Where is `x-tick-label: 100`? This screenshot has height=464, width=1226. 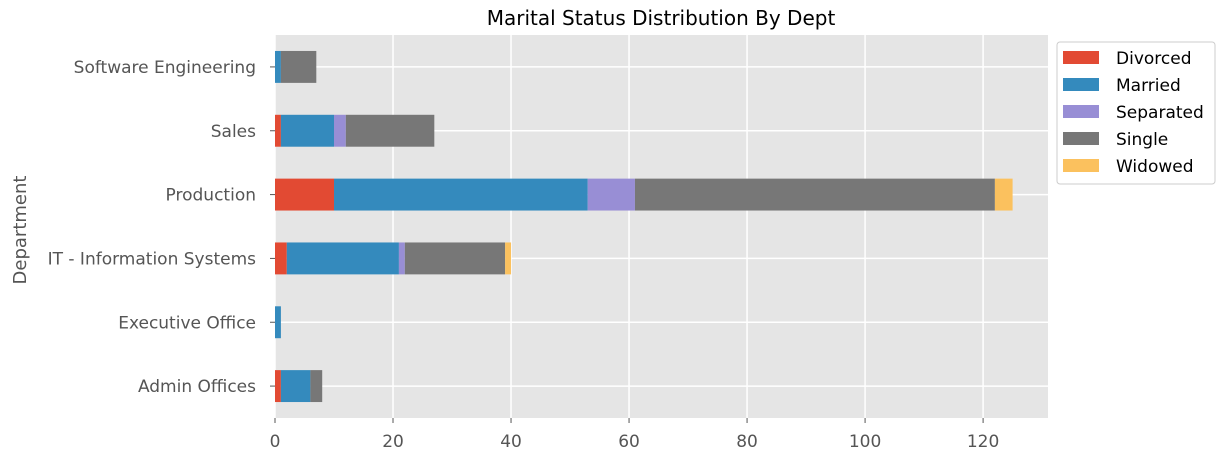 x-tick-label: 100 is located at coordinates (865, 442).